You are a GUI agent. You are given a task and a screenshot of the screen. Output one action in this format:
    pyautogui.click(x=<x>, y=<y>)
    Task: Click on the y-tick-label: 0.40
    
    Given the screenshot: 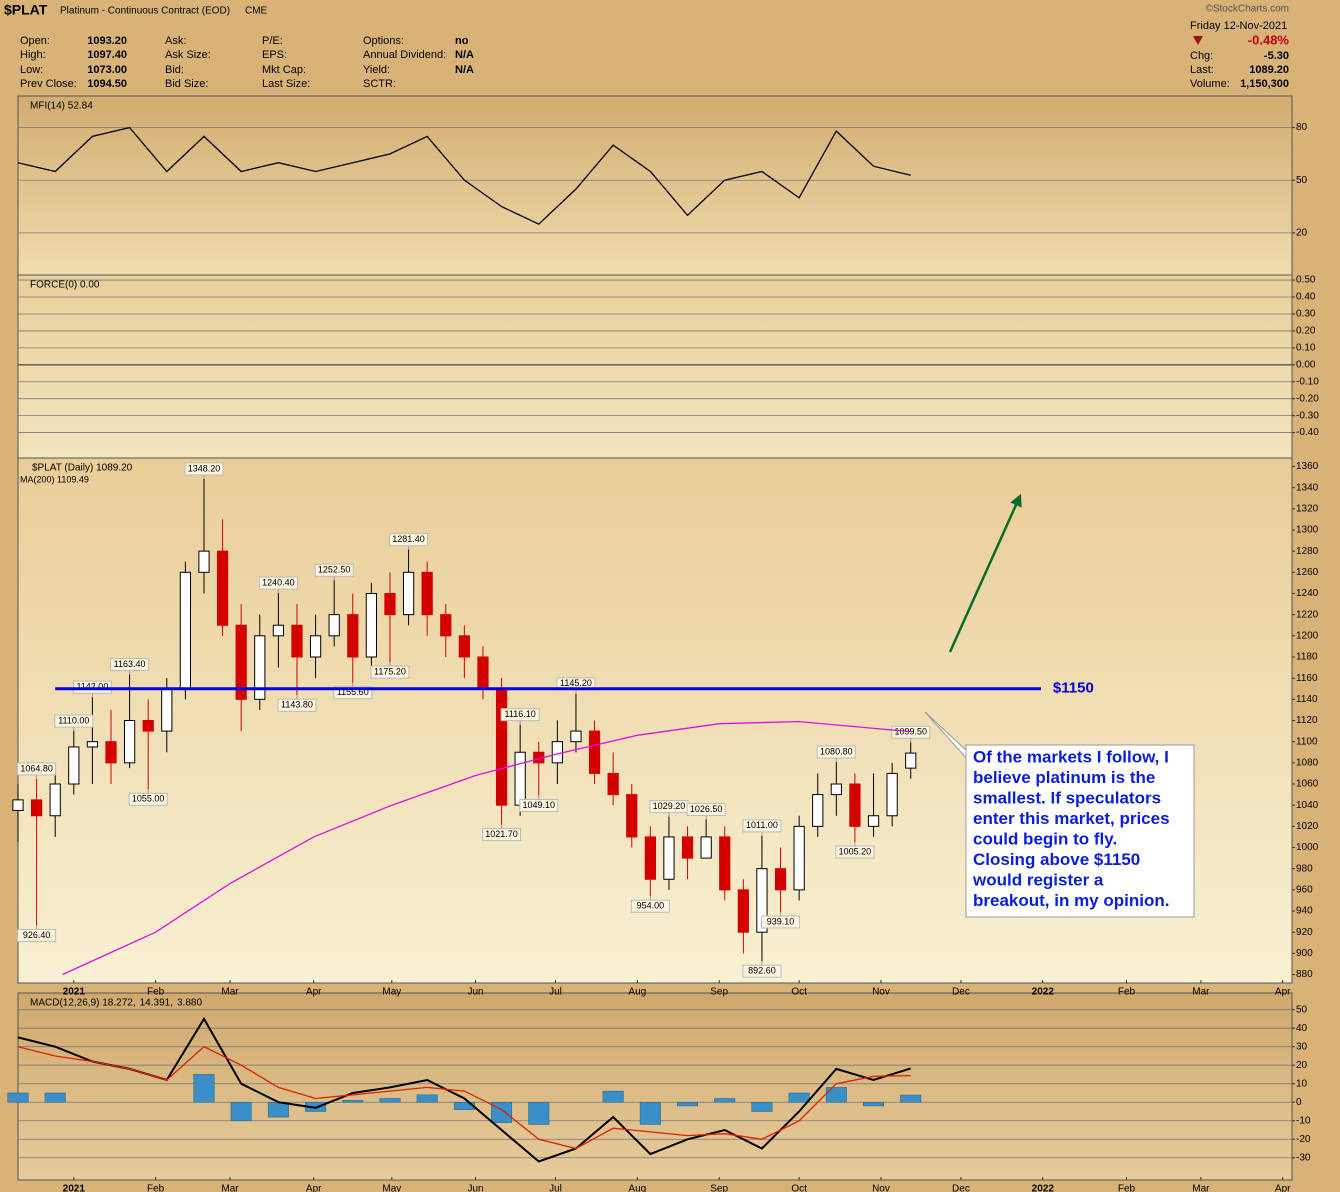 What is the action you would take?
    pyautogui.click(x=1306, y=297)
    